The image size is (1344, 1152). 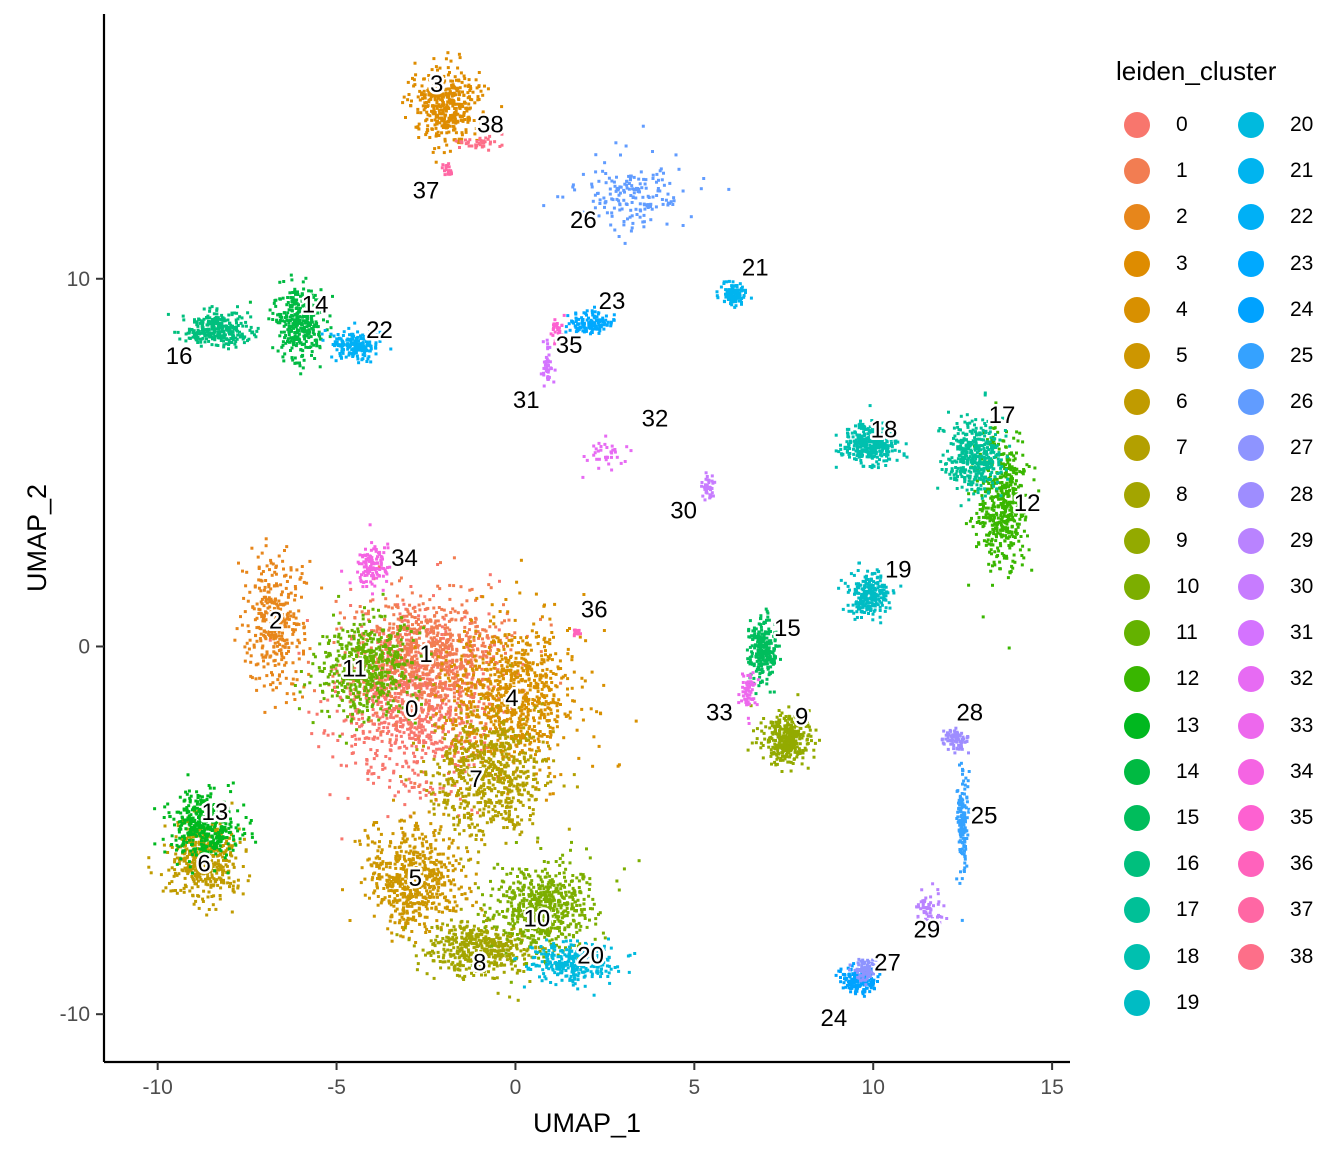 What do you see at coordinates (1273, 819) in the screenshot?
I see `legend-item-35: 35` at bounding box center [1273, 819].